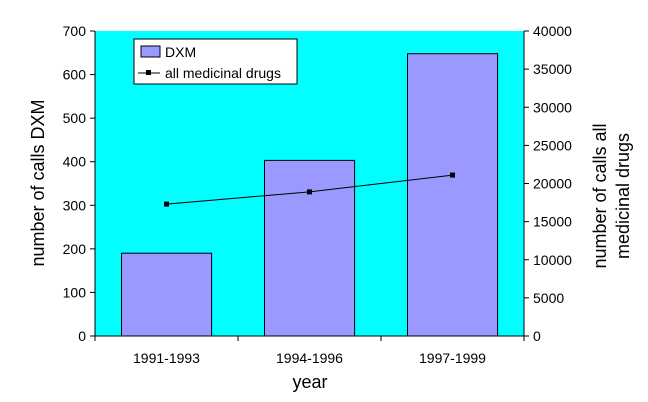  Describe the element at coordinates (309, 192) in the screenshot. I see `point-all-medicinal-drugs-1994-1996` at that location.